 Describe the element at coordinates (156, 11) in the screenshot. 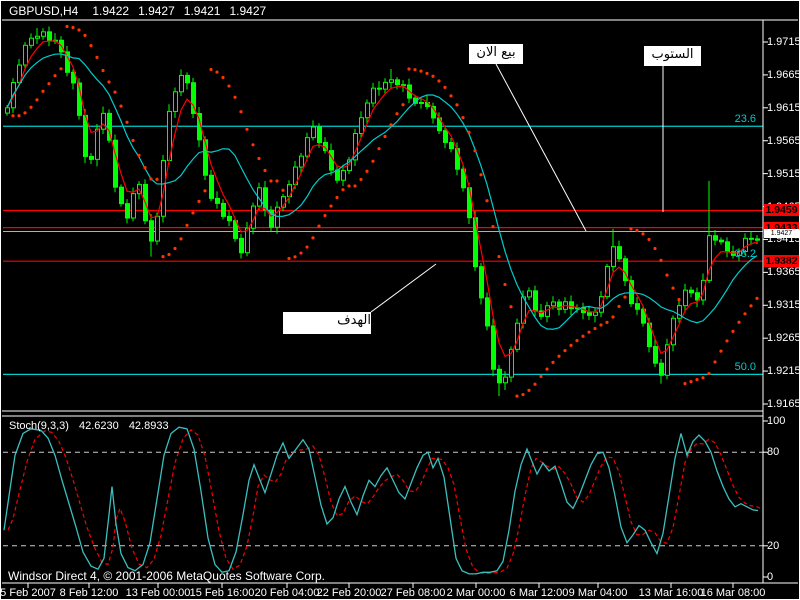

I see `ohlc-high: 1.9427` at that location.